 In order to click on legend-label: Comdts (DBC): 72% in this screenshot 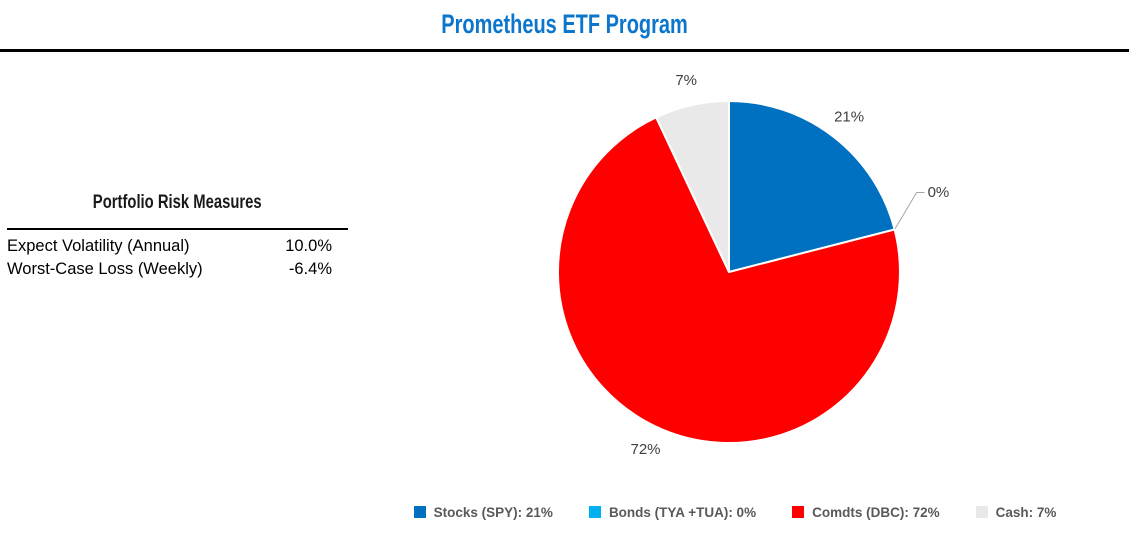, I will do `click(876, 512)`.